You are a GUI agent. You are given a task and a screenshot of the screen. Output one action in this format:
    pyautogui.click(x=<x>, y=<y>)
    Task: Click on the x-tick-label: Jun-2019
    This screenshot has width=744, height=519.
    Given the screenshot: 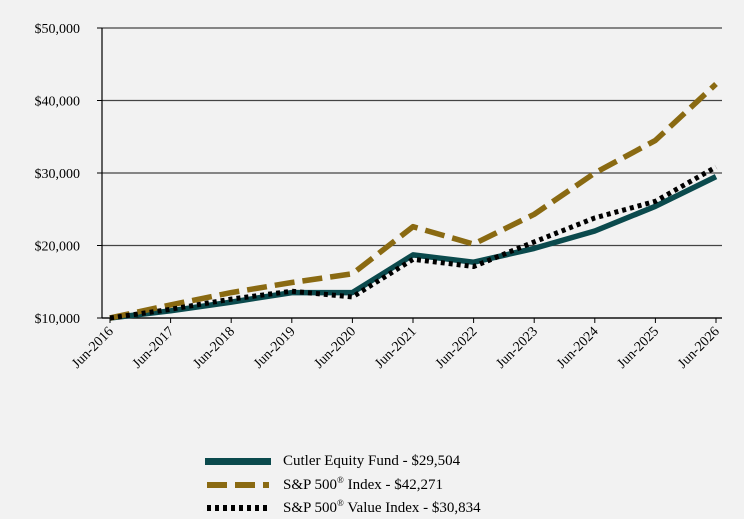 What is the action you would take?
    pyautogui.click(x=274, y=347)
    